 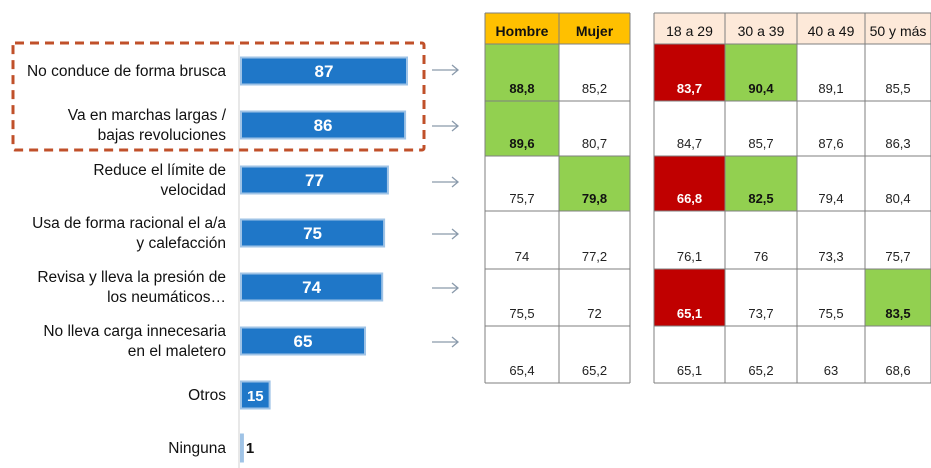 What do you see at coordinates (521, 143) in the screenshot?
I see `cell-value: 89,6` at bounding box center [521, 143].